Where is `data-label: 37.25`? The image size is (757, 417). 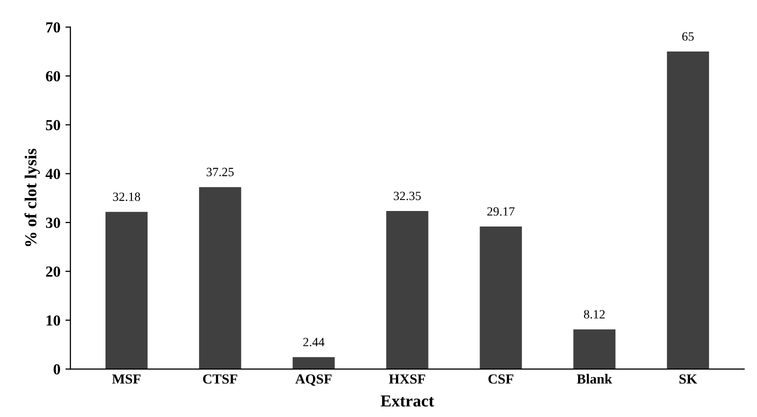
data-label: 37.25 is located at coordinates (220, 172).